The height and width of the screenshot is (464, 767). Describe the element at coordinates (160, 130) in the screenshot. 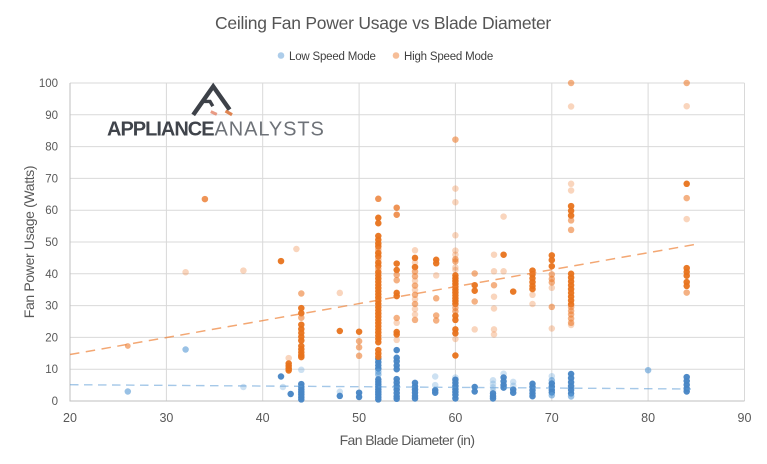

I see `svg-text: APPLIANCE` at that location.